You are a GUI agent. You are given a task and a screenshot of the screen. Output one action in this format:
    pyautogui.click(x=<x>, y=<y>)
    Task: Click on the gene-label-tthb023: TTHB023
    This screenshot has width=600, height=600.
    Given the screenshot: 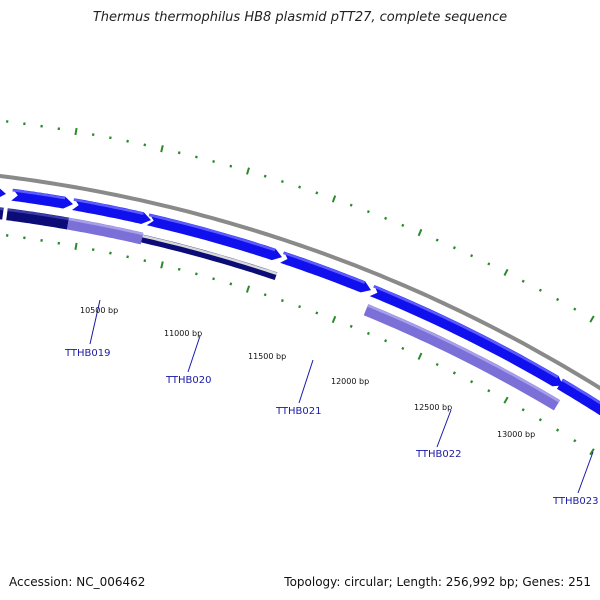 What is the action you would take?
    pyautogui.click(x=575, y=501)
    